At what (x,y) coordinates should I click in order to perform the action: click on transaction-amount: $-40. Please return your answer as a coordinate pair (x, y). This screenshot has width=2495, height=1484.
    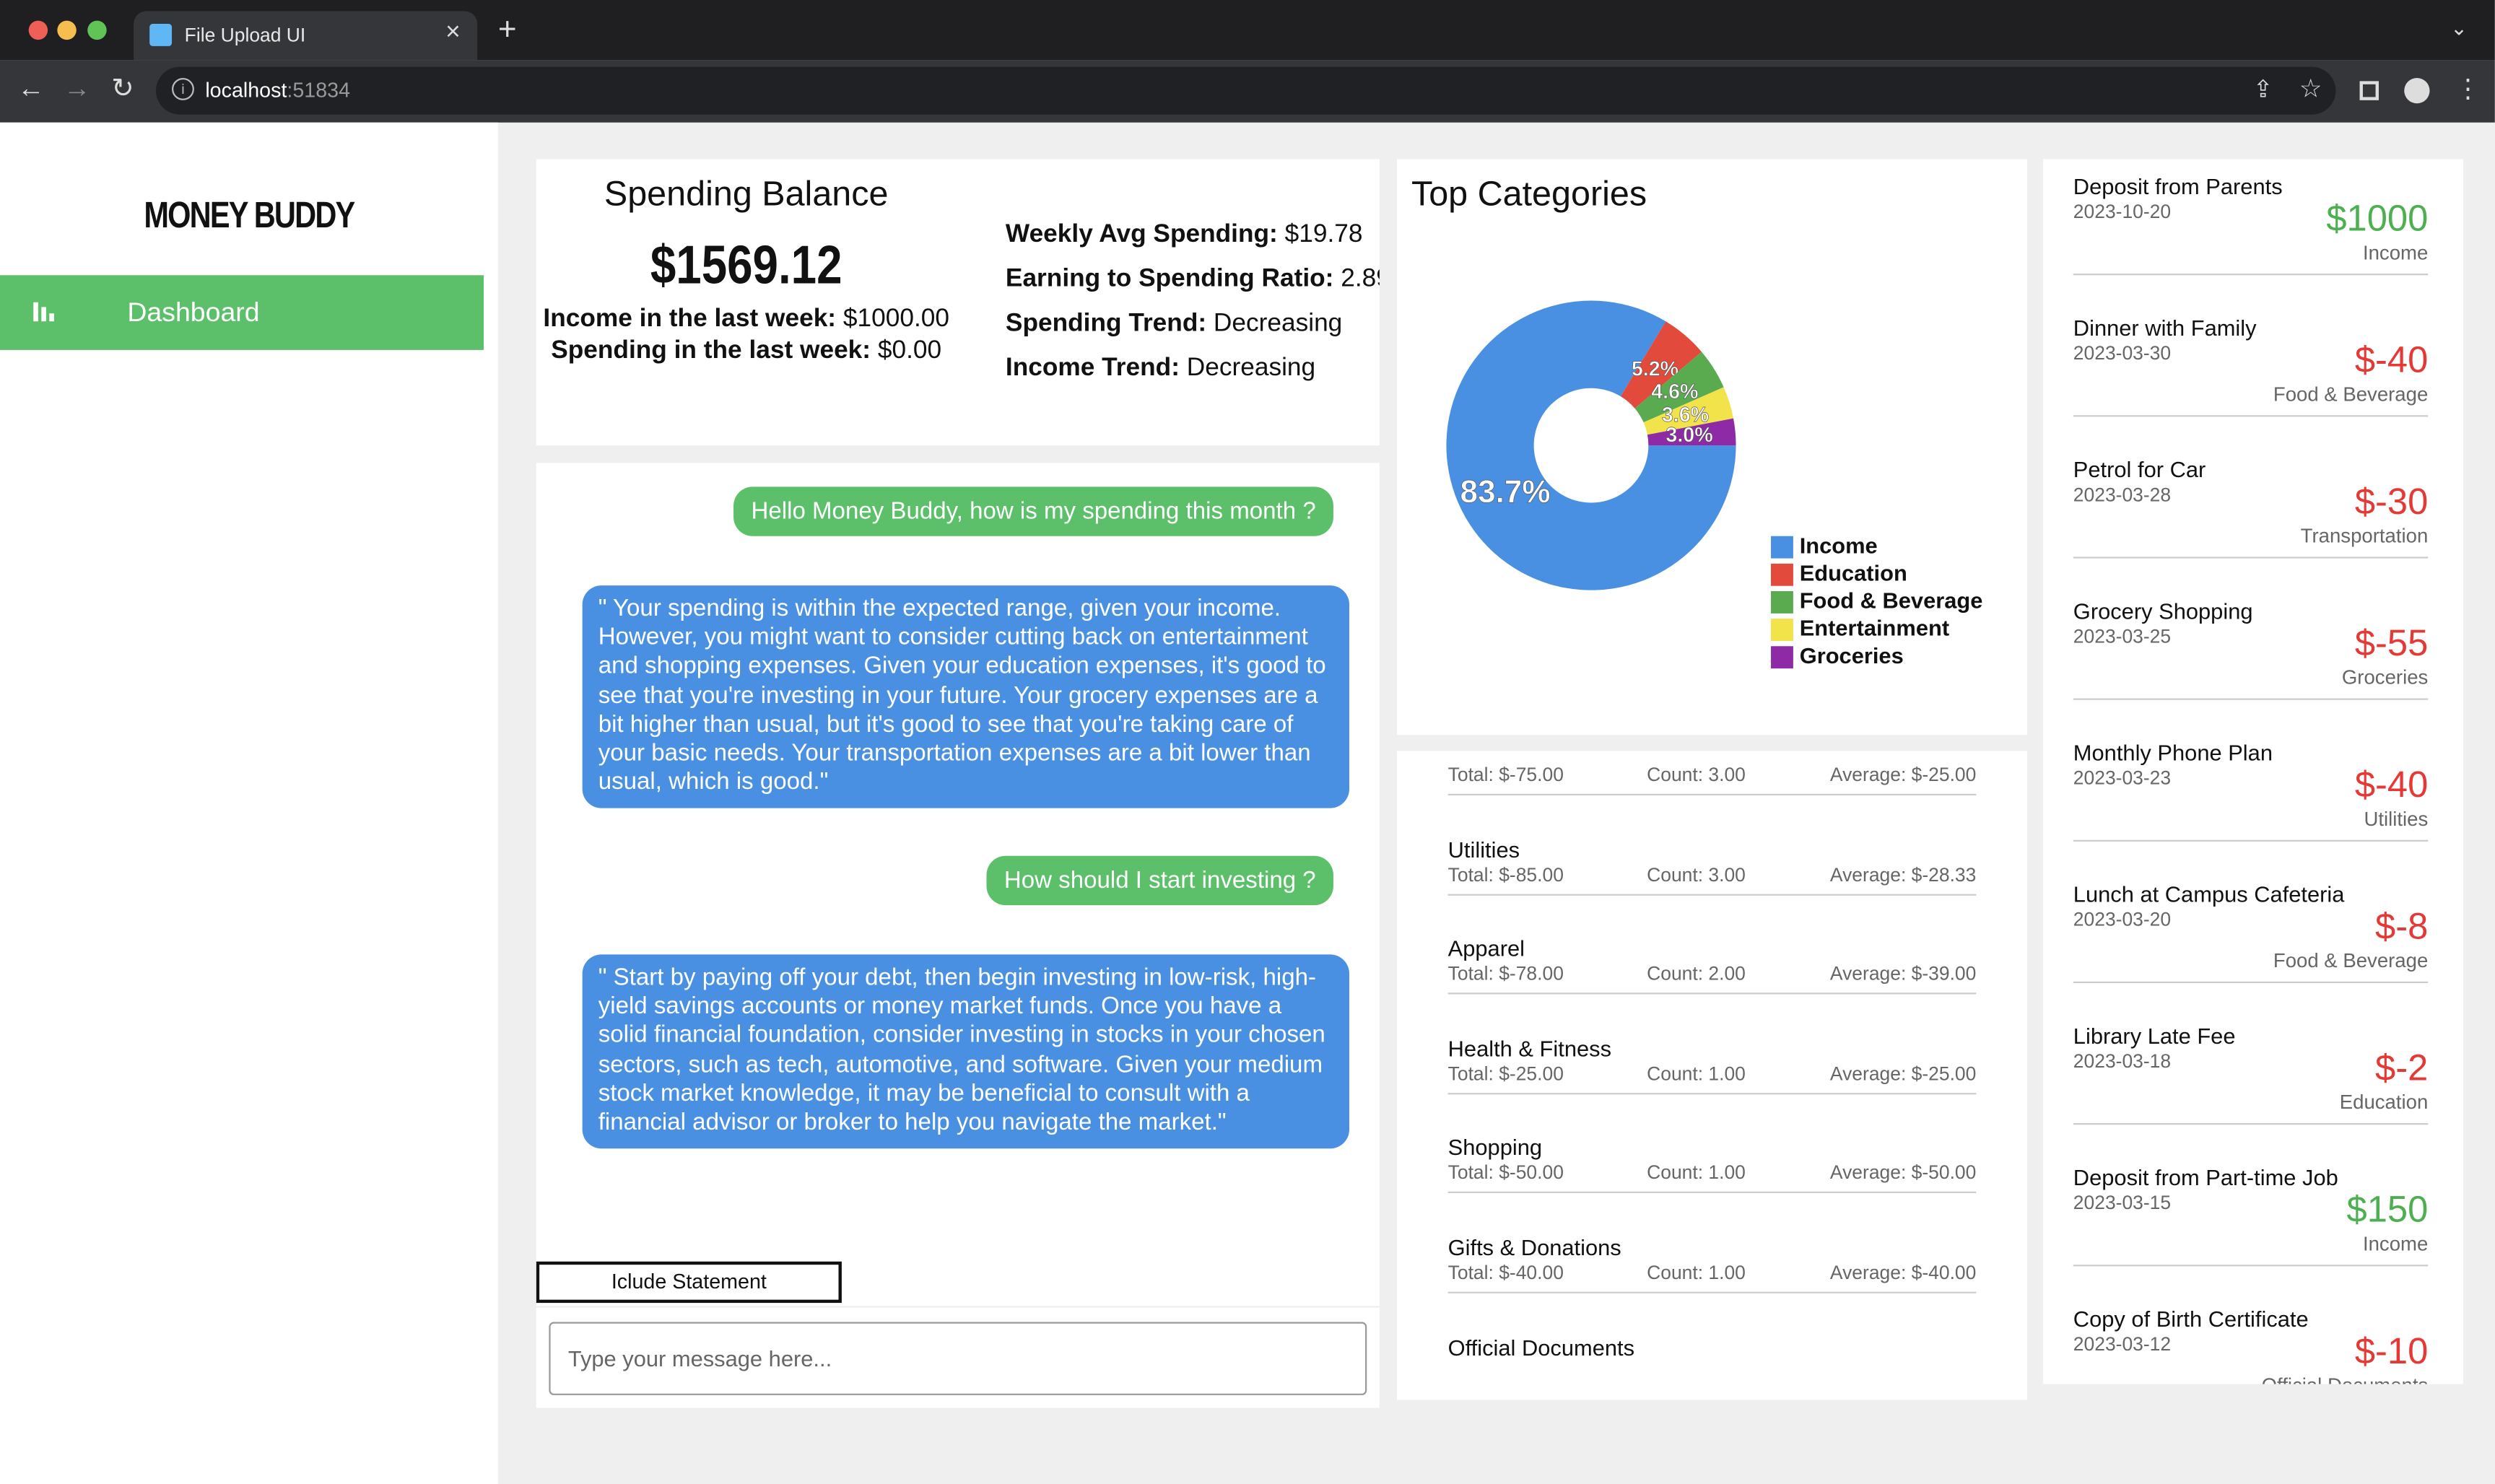
    Looking at the image, I should click on (2391, 359).